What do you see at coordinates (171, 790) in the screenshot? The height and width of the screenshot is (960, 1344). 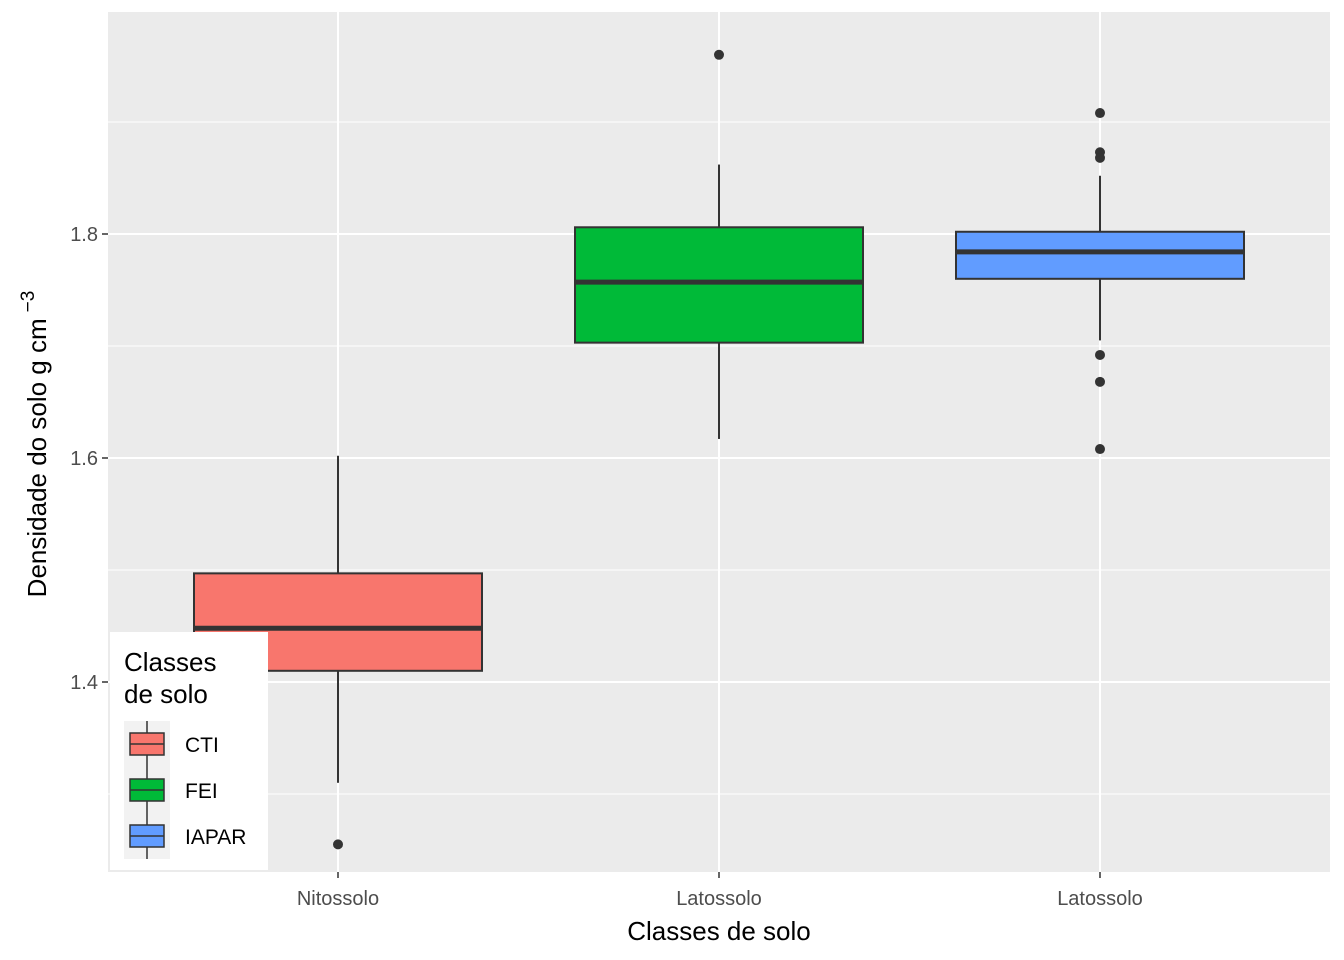 I see `legend-item-fei: FEI` at bounding box center [171, 790].